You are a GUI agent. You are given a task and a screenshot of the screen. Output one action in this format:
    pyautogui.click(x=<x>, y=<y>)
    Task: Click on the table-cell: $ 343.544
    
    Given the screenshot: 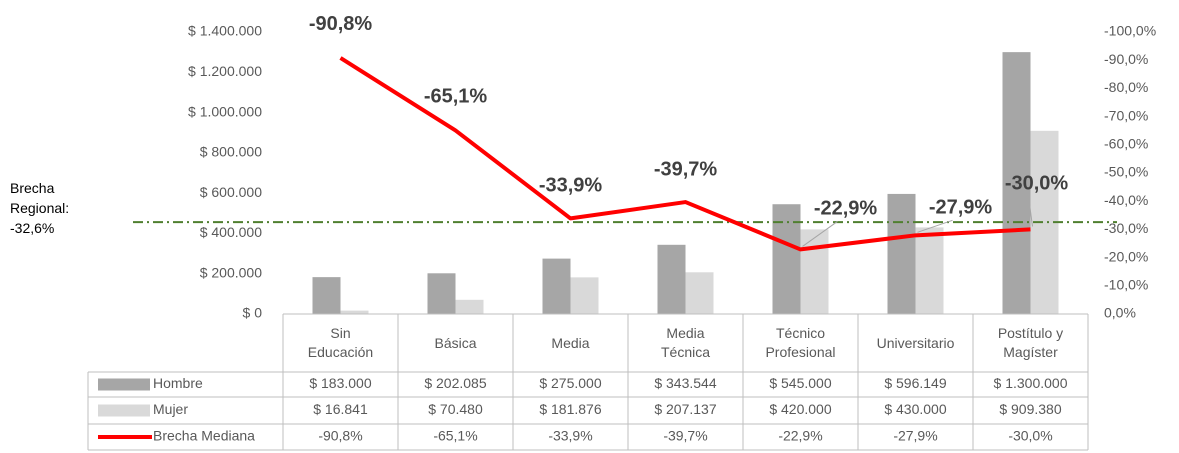 What is the action you would take?
    pyautogui.click(x=685, y=383)
    